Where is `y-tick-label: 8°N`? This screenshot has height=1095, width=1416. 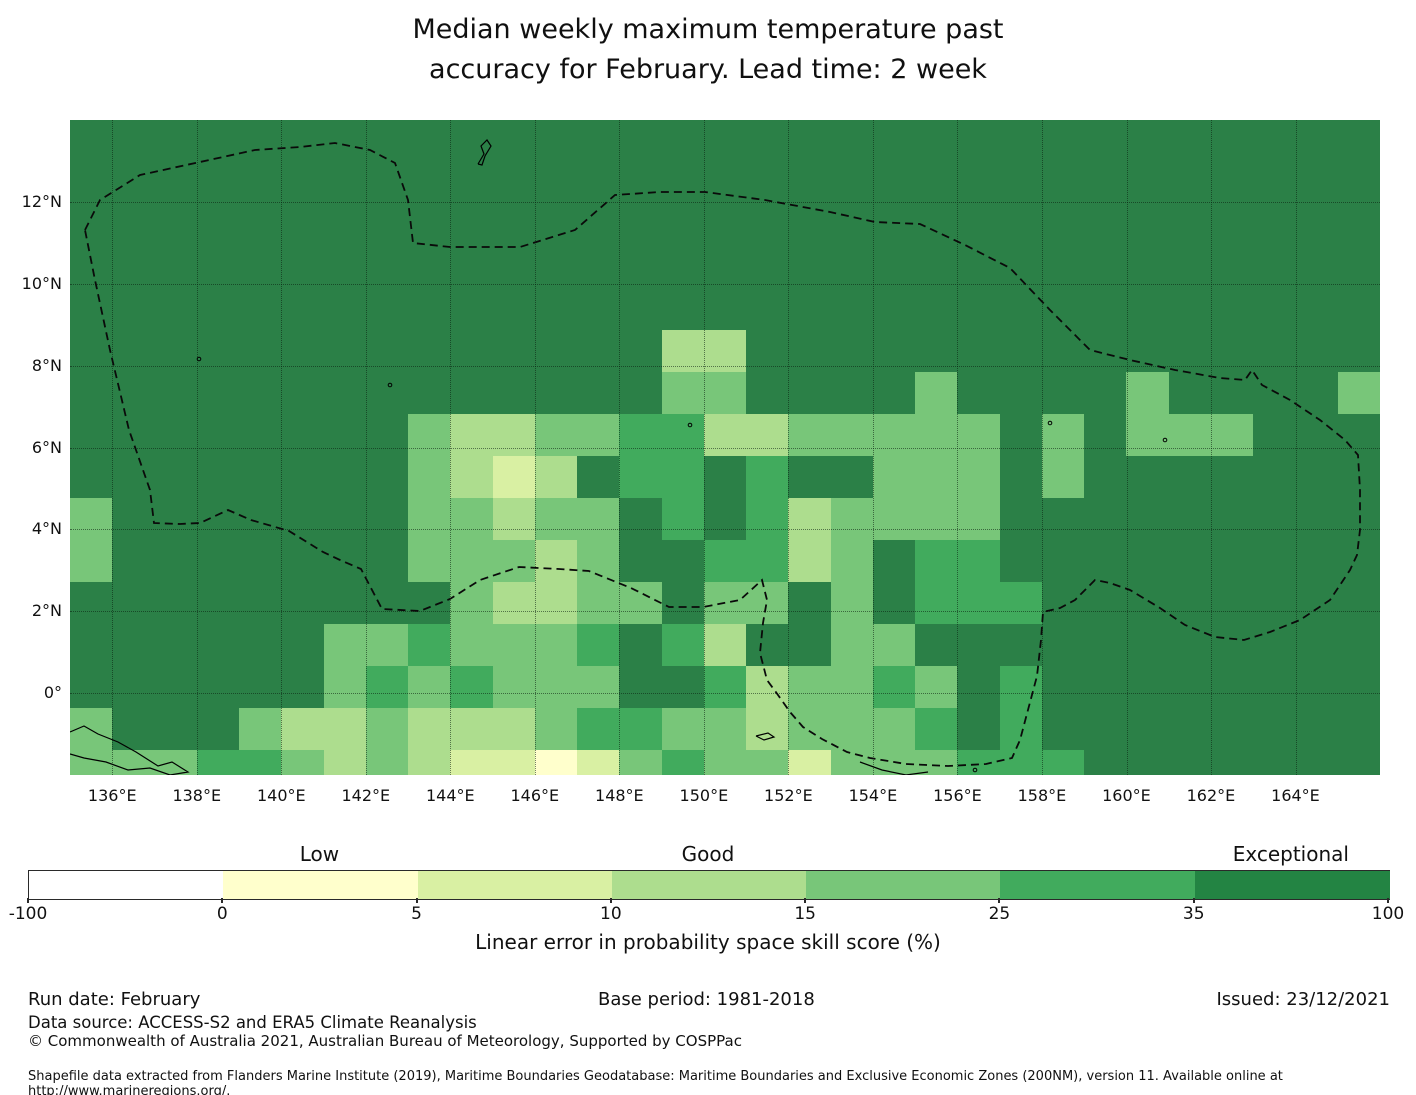
y-tick-label: 8°N is located at coordinates (46, 365).